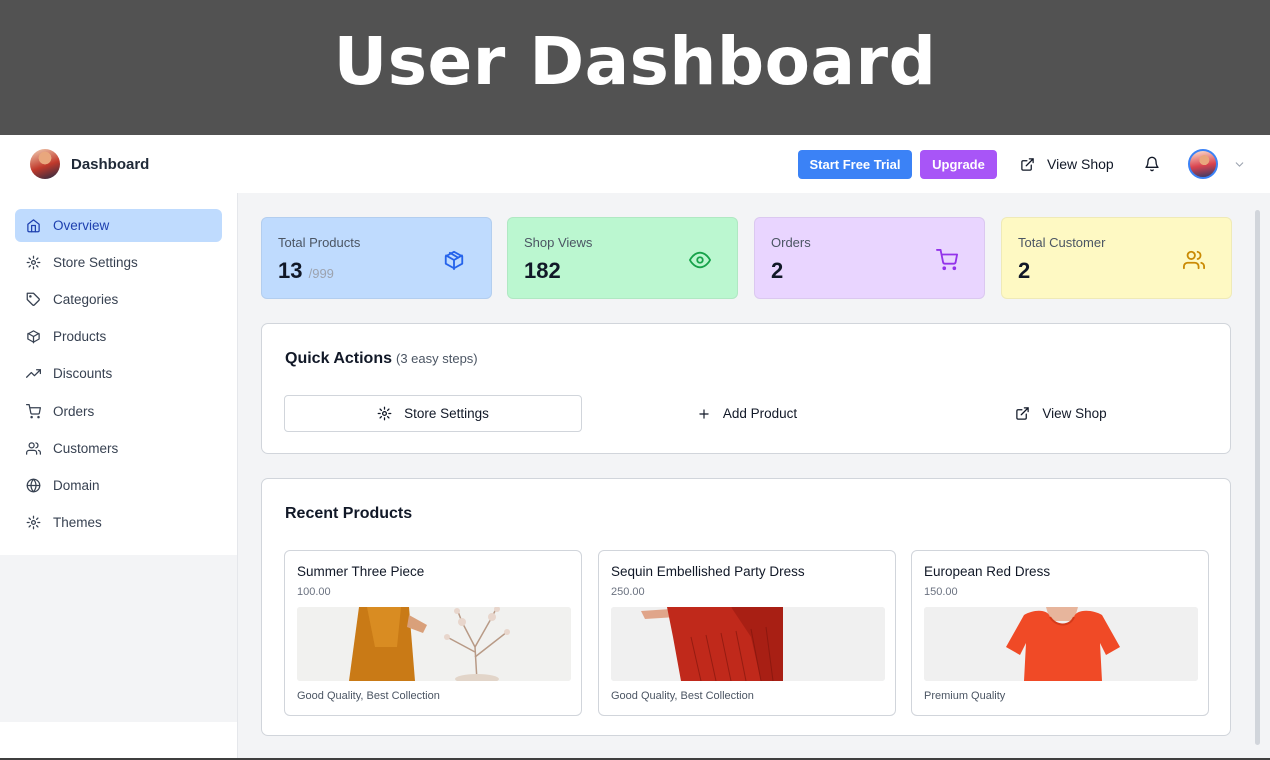 This screenshot has height=760, width=1270. What do you see at coordinates (542, 270) in the screenshot?
I see `stat-value: 182` at bounding box center [542, 270].